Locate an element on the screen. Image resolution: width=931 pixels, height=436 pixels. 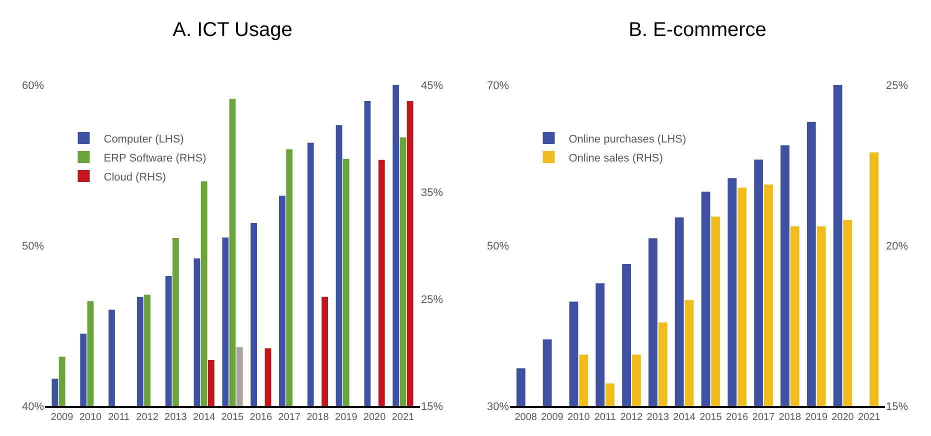
x-tick-label: 2008 is located at coordinates (526, 417).